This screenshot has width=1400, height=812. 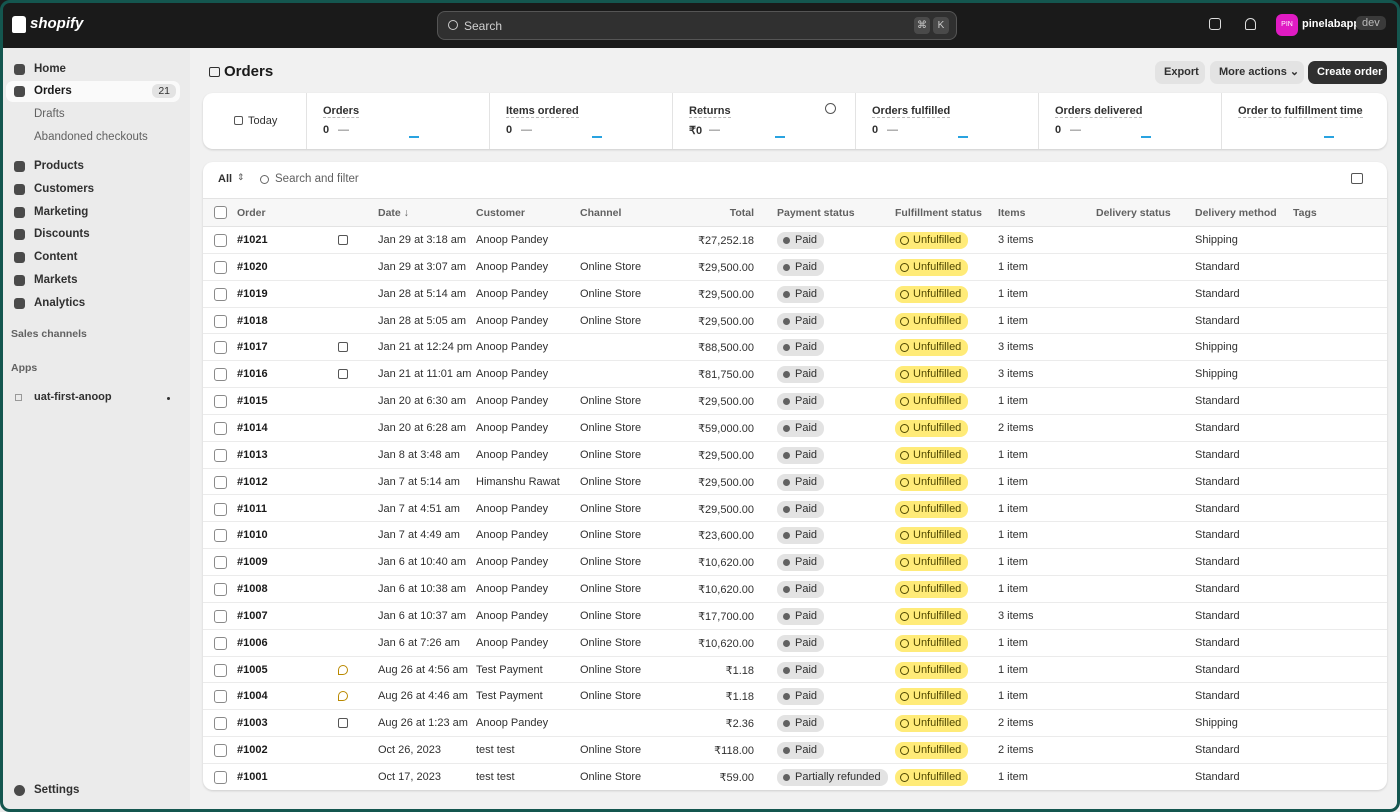 I want to click on nav-item: Content, so click(x=93, y=257).